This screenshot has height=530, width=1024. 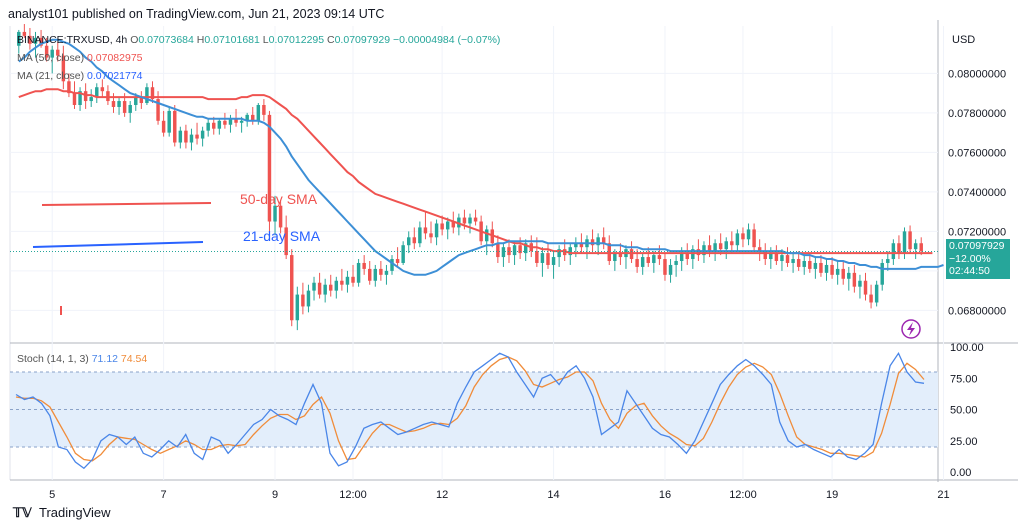 I want to click on change-value: −0.00004984 (−0.07%), so click(x=447, y=40).